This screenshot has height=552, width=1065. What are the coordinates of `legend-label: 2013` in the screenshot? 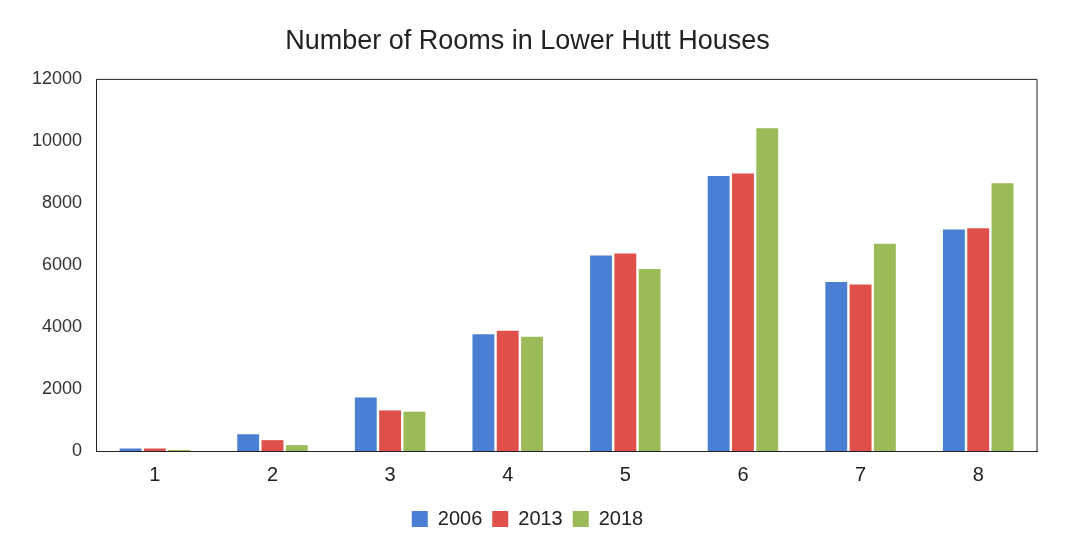 It's located at (540, 517).